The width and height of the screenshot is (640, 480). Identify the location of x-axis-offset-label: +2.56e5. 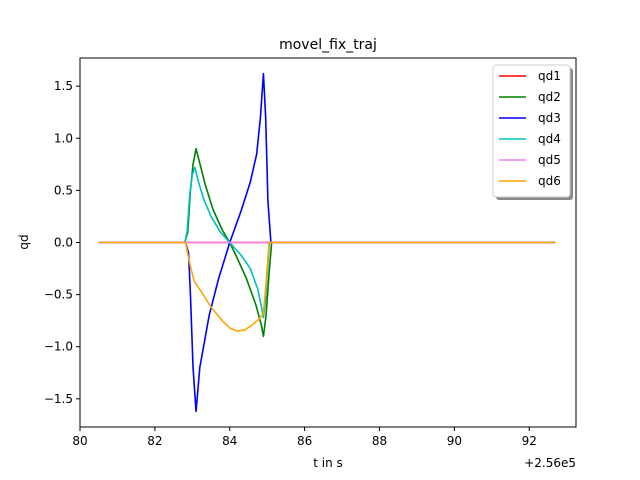
(550, 463).